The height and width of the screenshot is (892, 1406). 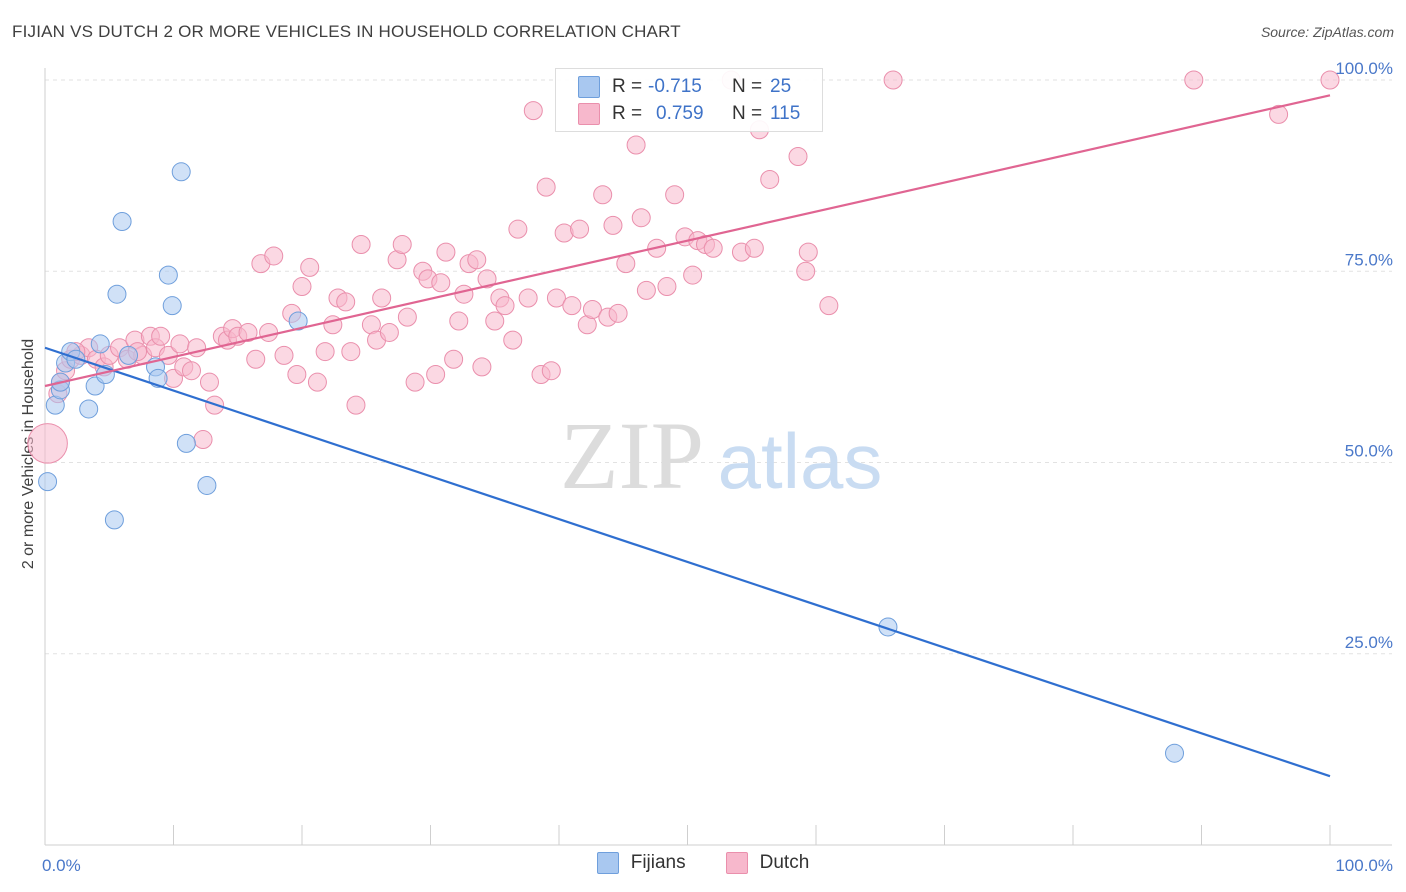 I want to click on legend-n-value: 115, so click(x=785, y=113).